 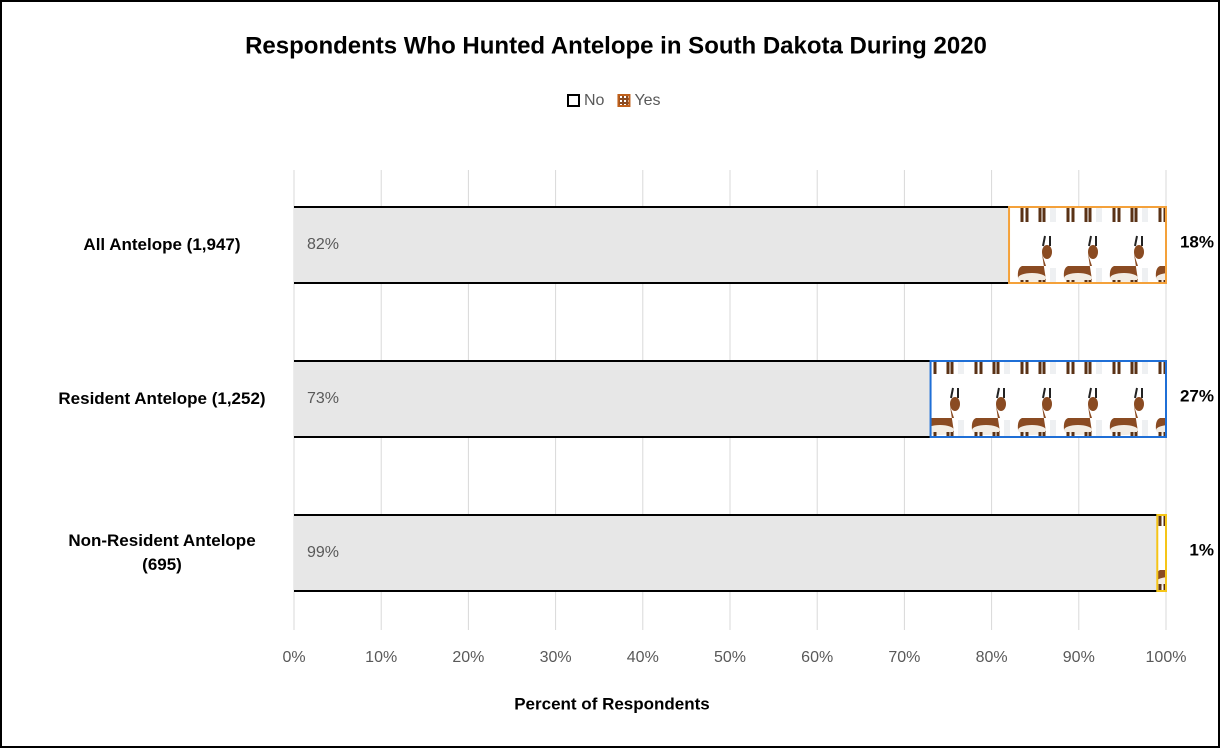 I want to click on legend-label: No, so click(x=594, y=100).